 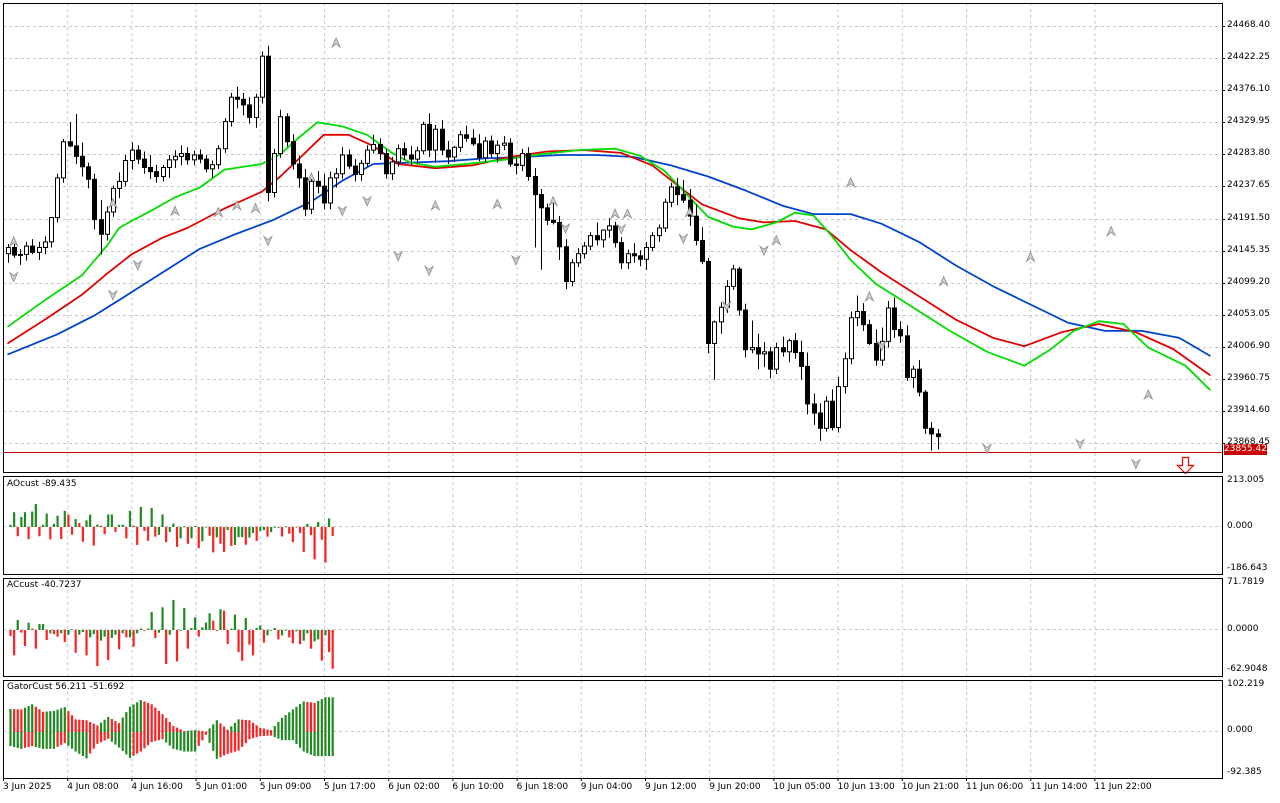 I want to click on price-scale-label: 24053.05, so click(x=1248, y=314).